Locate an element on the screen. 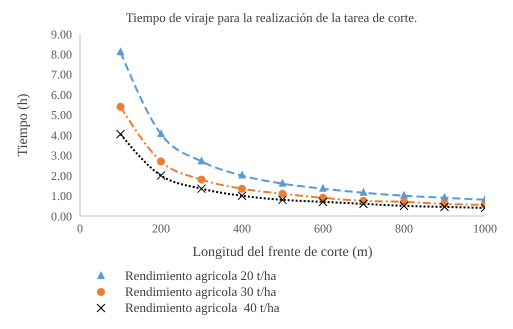 This screenshot has height=329, width=513. x-tick-label: 1000 is located at coordinates (485, 229).